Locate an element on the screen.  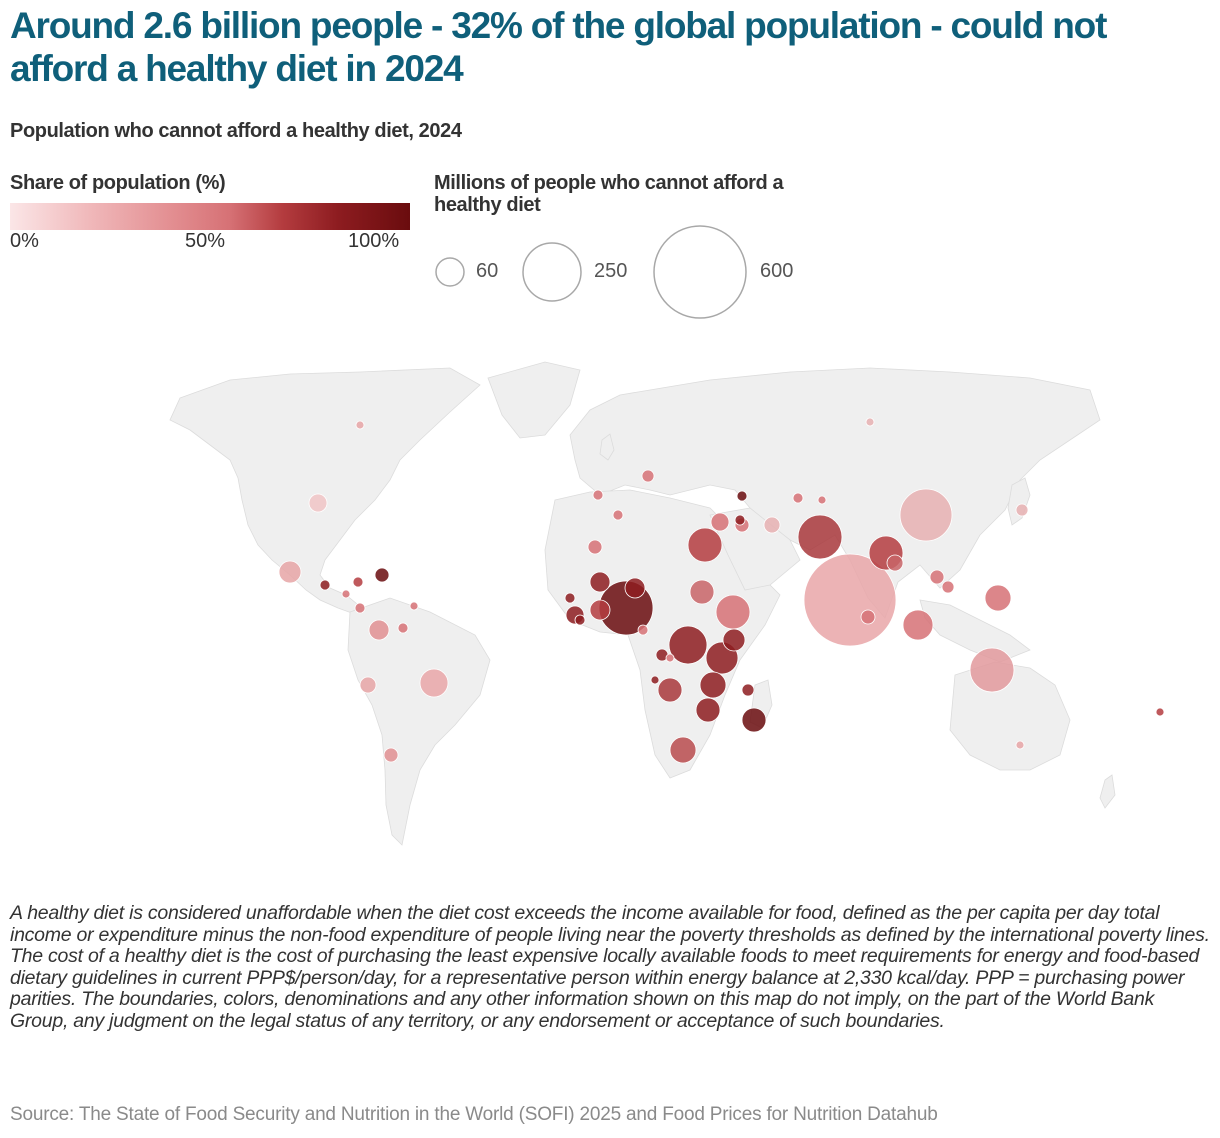
land-north-america is located at coordinates (325, 492).